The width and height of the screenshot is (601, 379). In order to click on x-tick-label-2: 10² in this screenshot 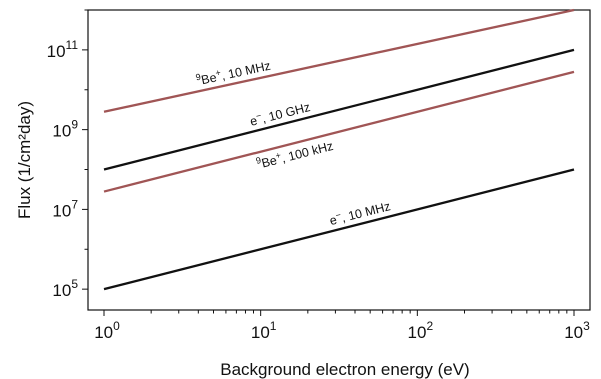, I will do `click(421, 330)`.